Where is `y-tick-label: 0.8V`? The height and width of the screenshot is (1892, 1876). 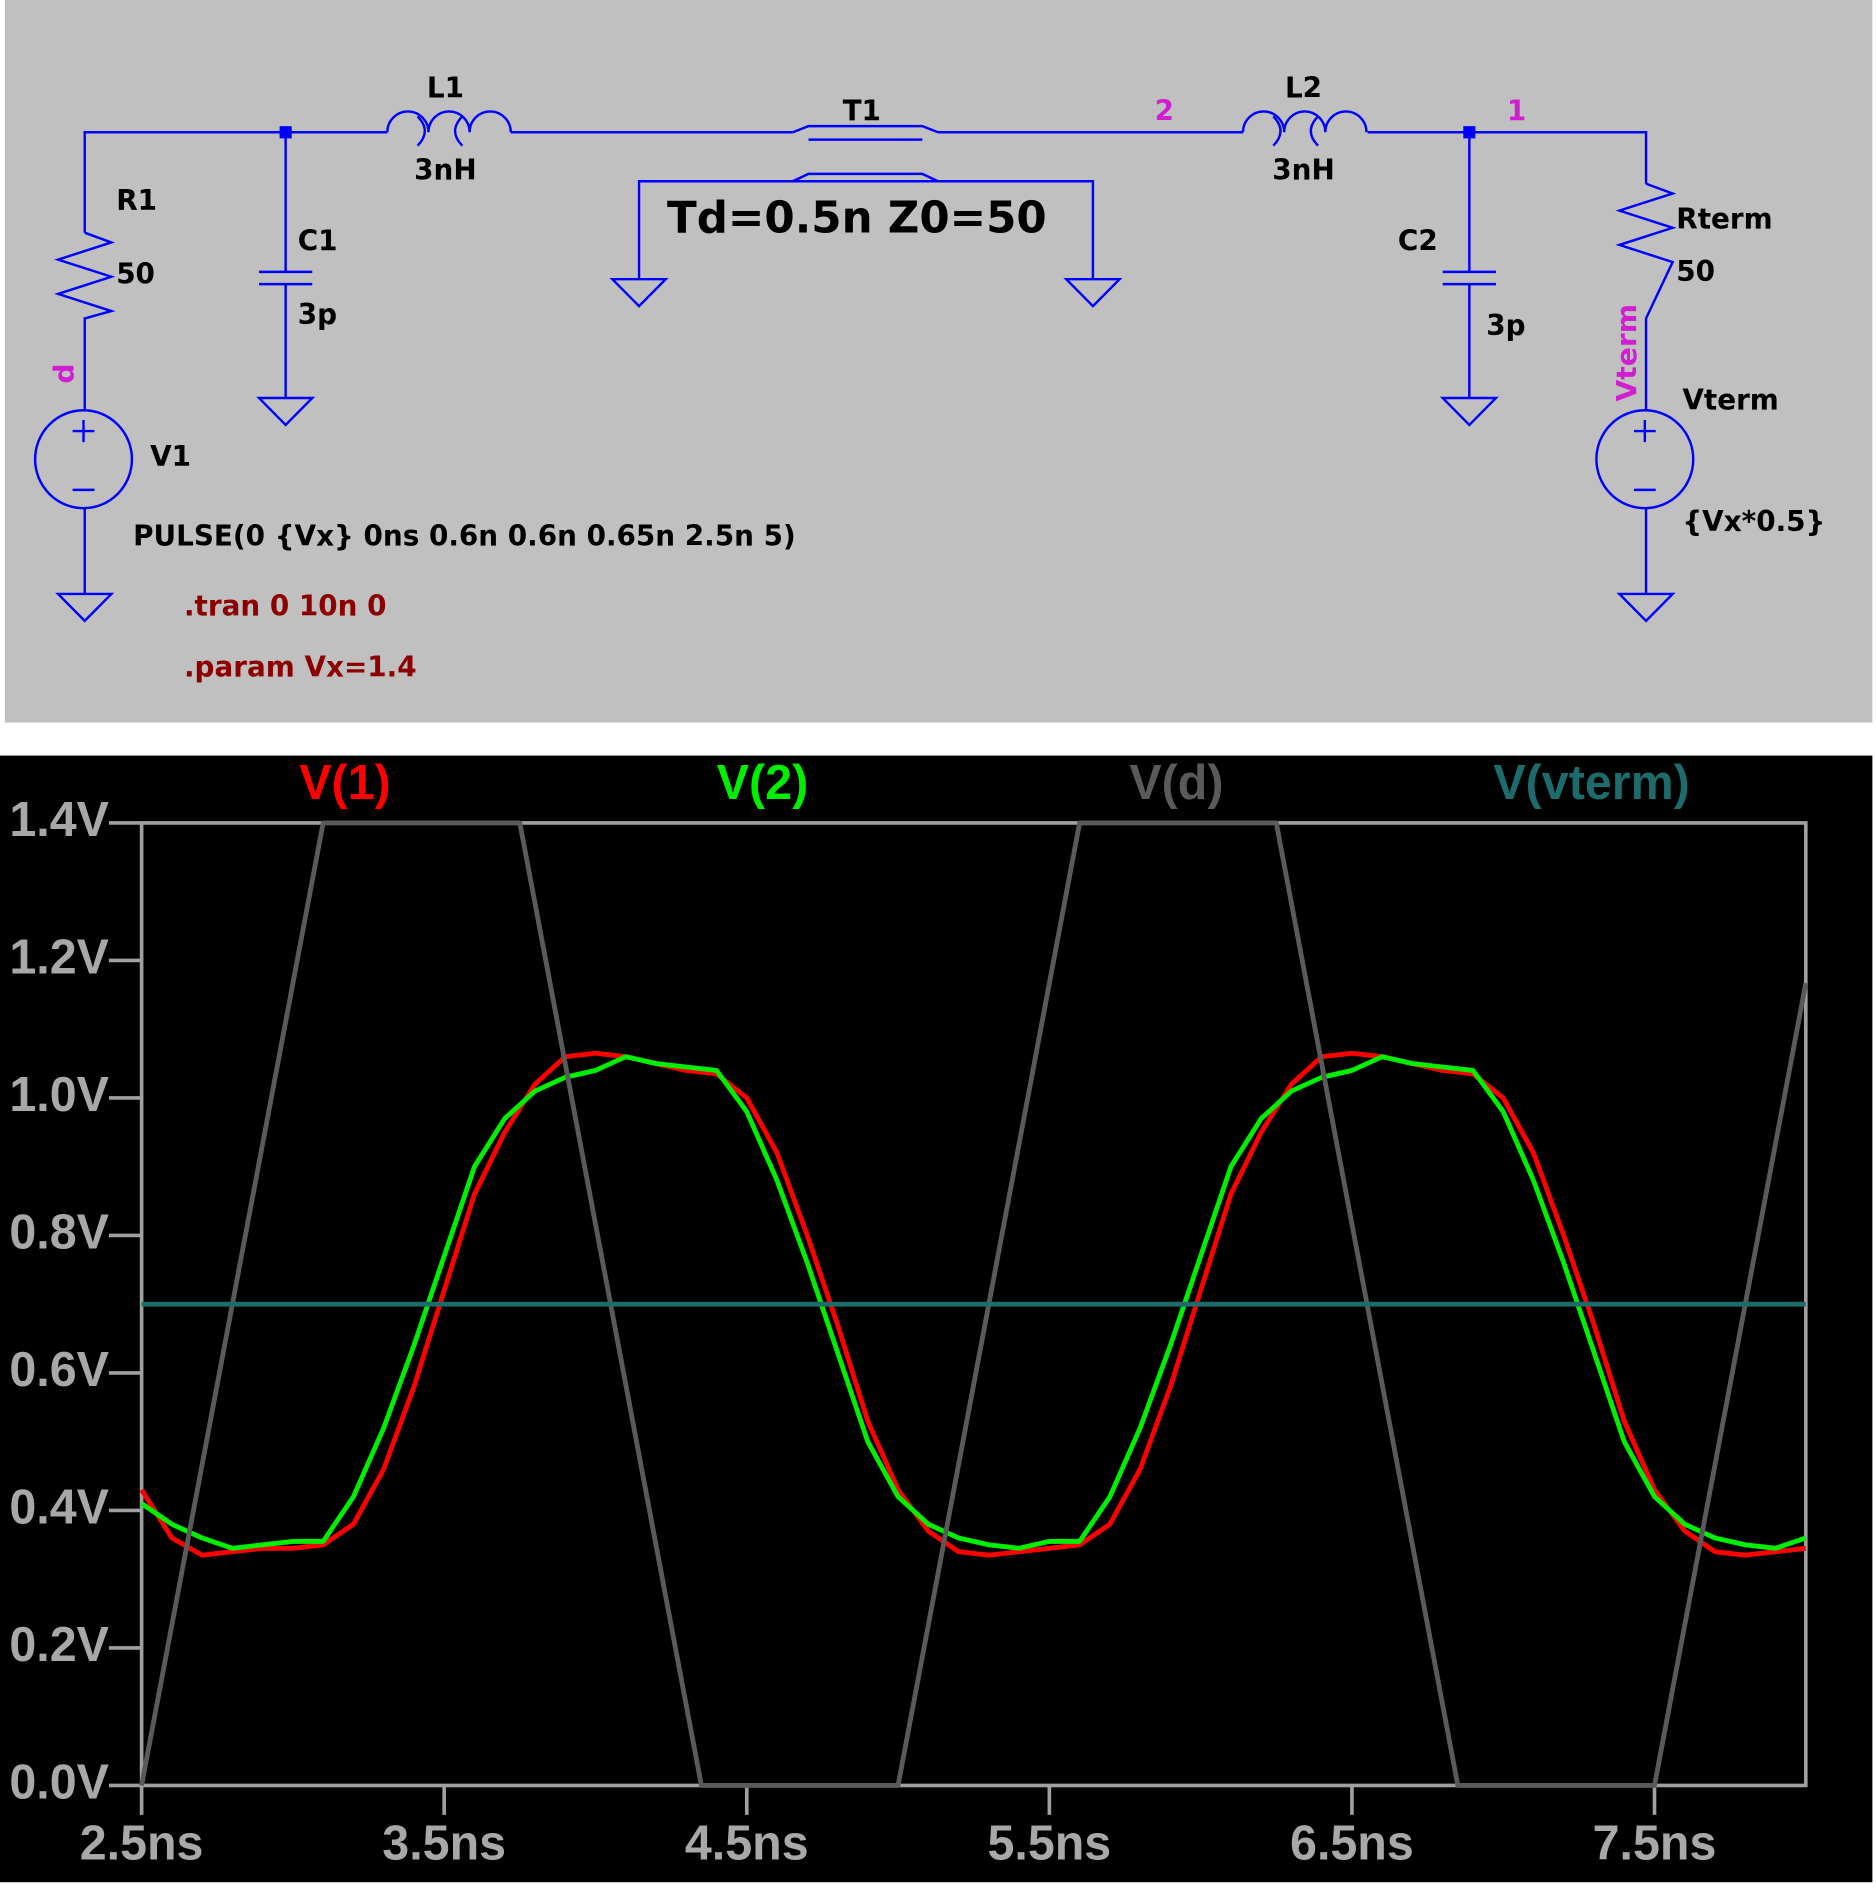
y-tick-label: 0.8V is located at coordinates (59, 1232).